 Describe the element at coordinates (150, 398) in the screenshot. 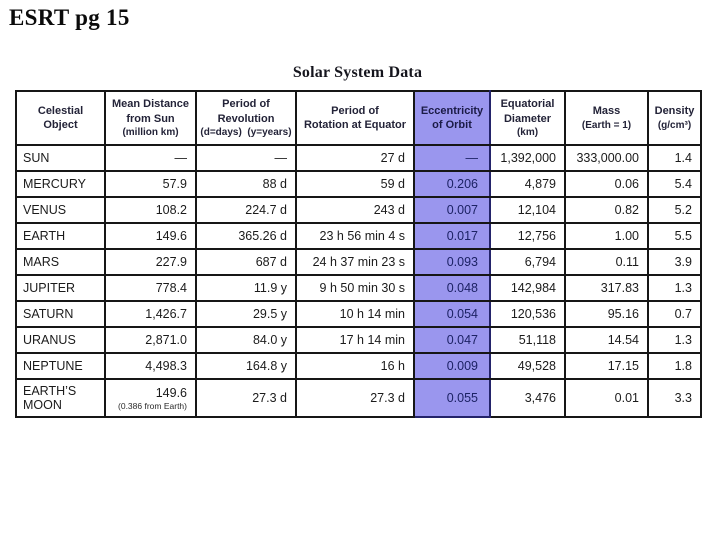

I see `cell-distance: 149.6 (0.386 from Earth)` at that location.